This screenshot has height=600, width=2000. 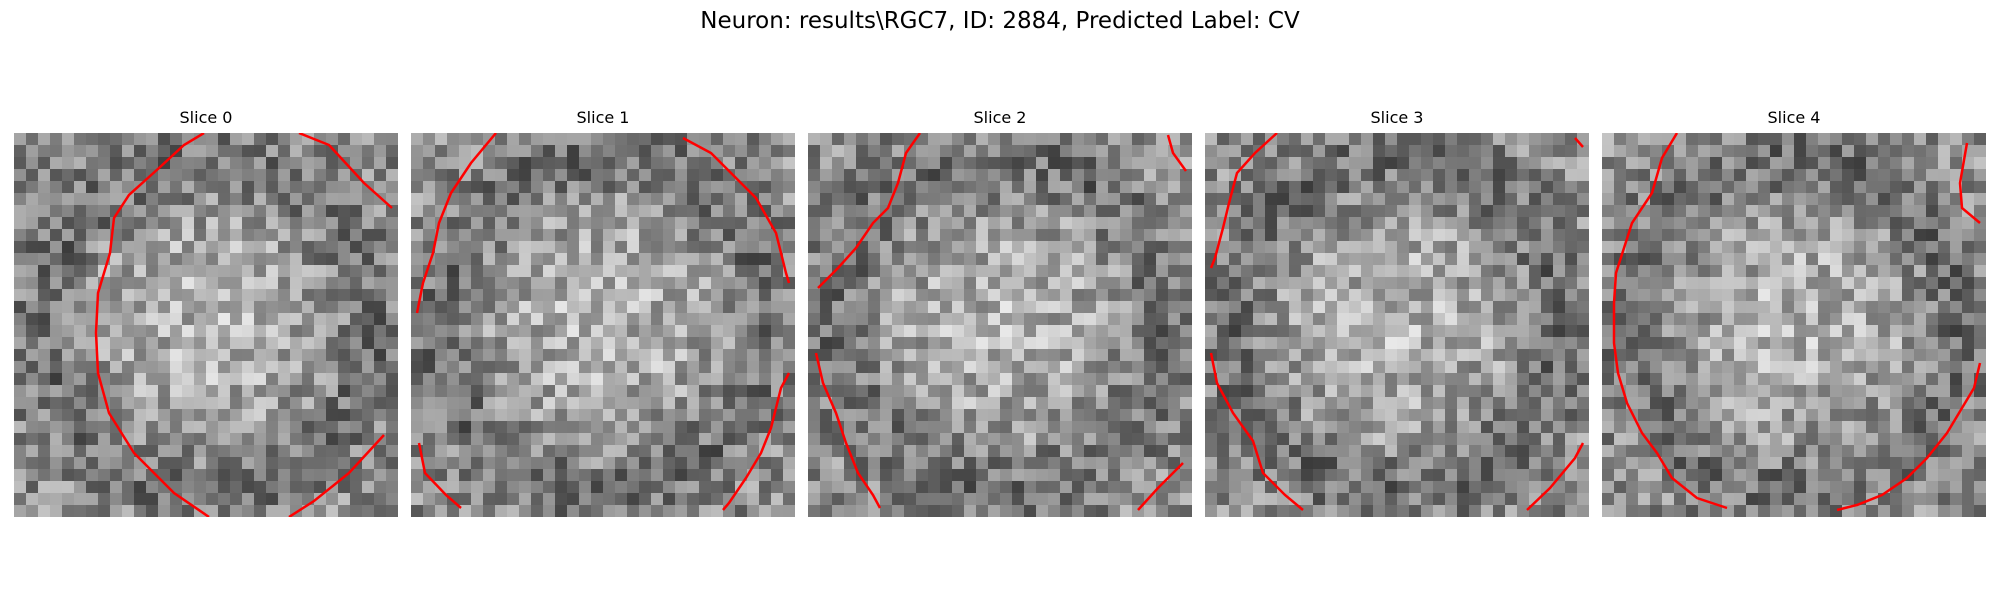 What do you see at coordinates (603, 117) in the screenshot?
I see `slice-title-1: Slice 1` at bounding box center [603, 117].